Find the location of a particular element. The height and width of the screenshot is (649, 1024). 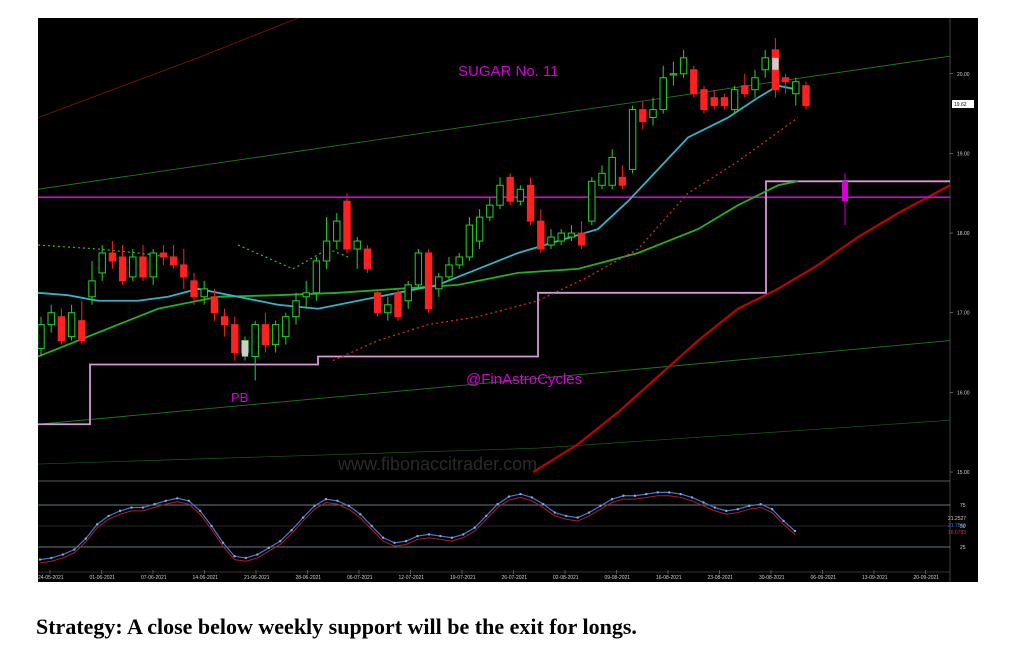

highlight-candle is located at coordinates (245, 348).